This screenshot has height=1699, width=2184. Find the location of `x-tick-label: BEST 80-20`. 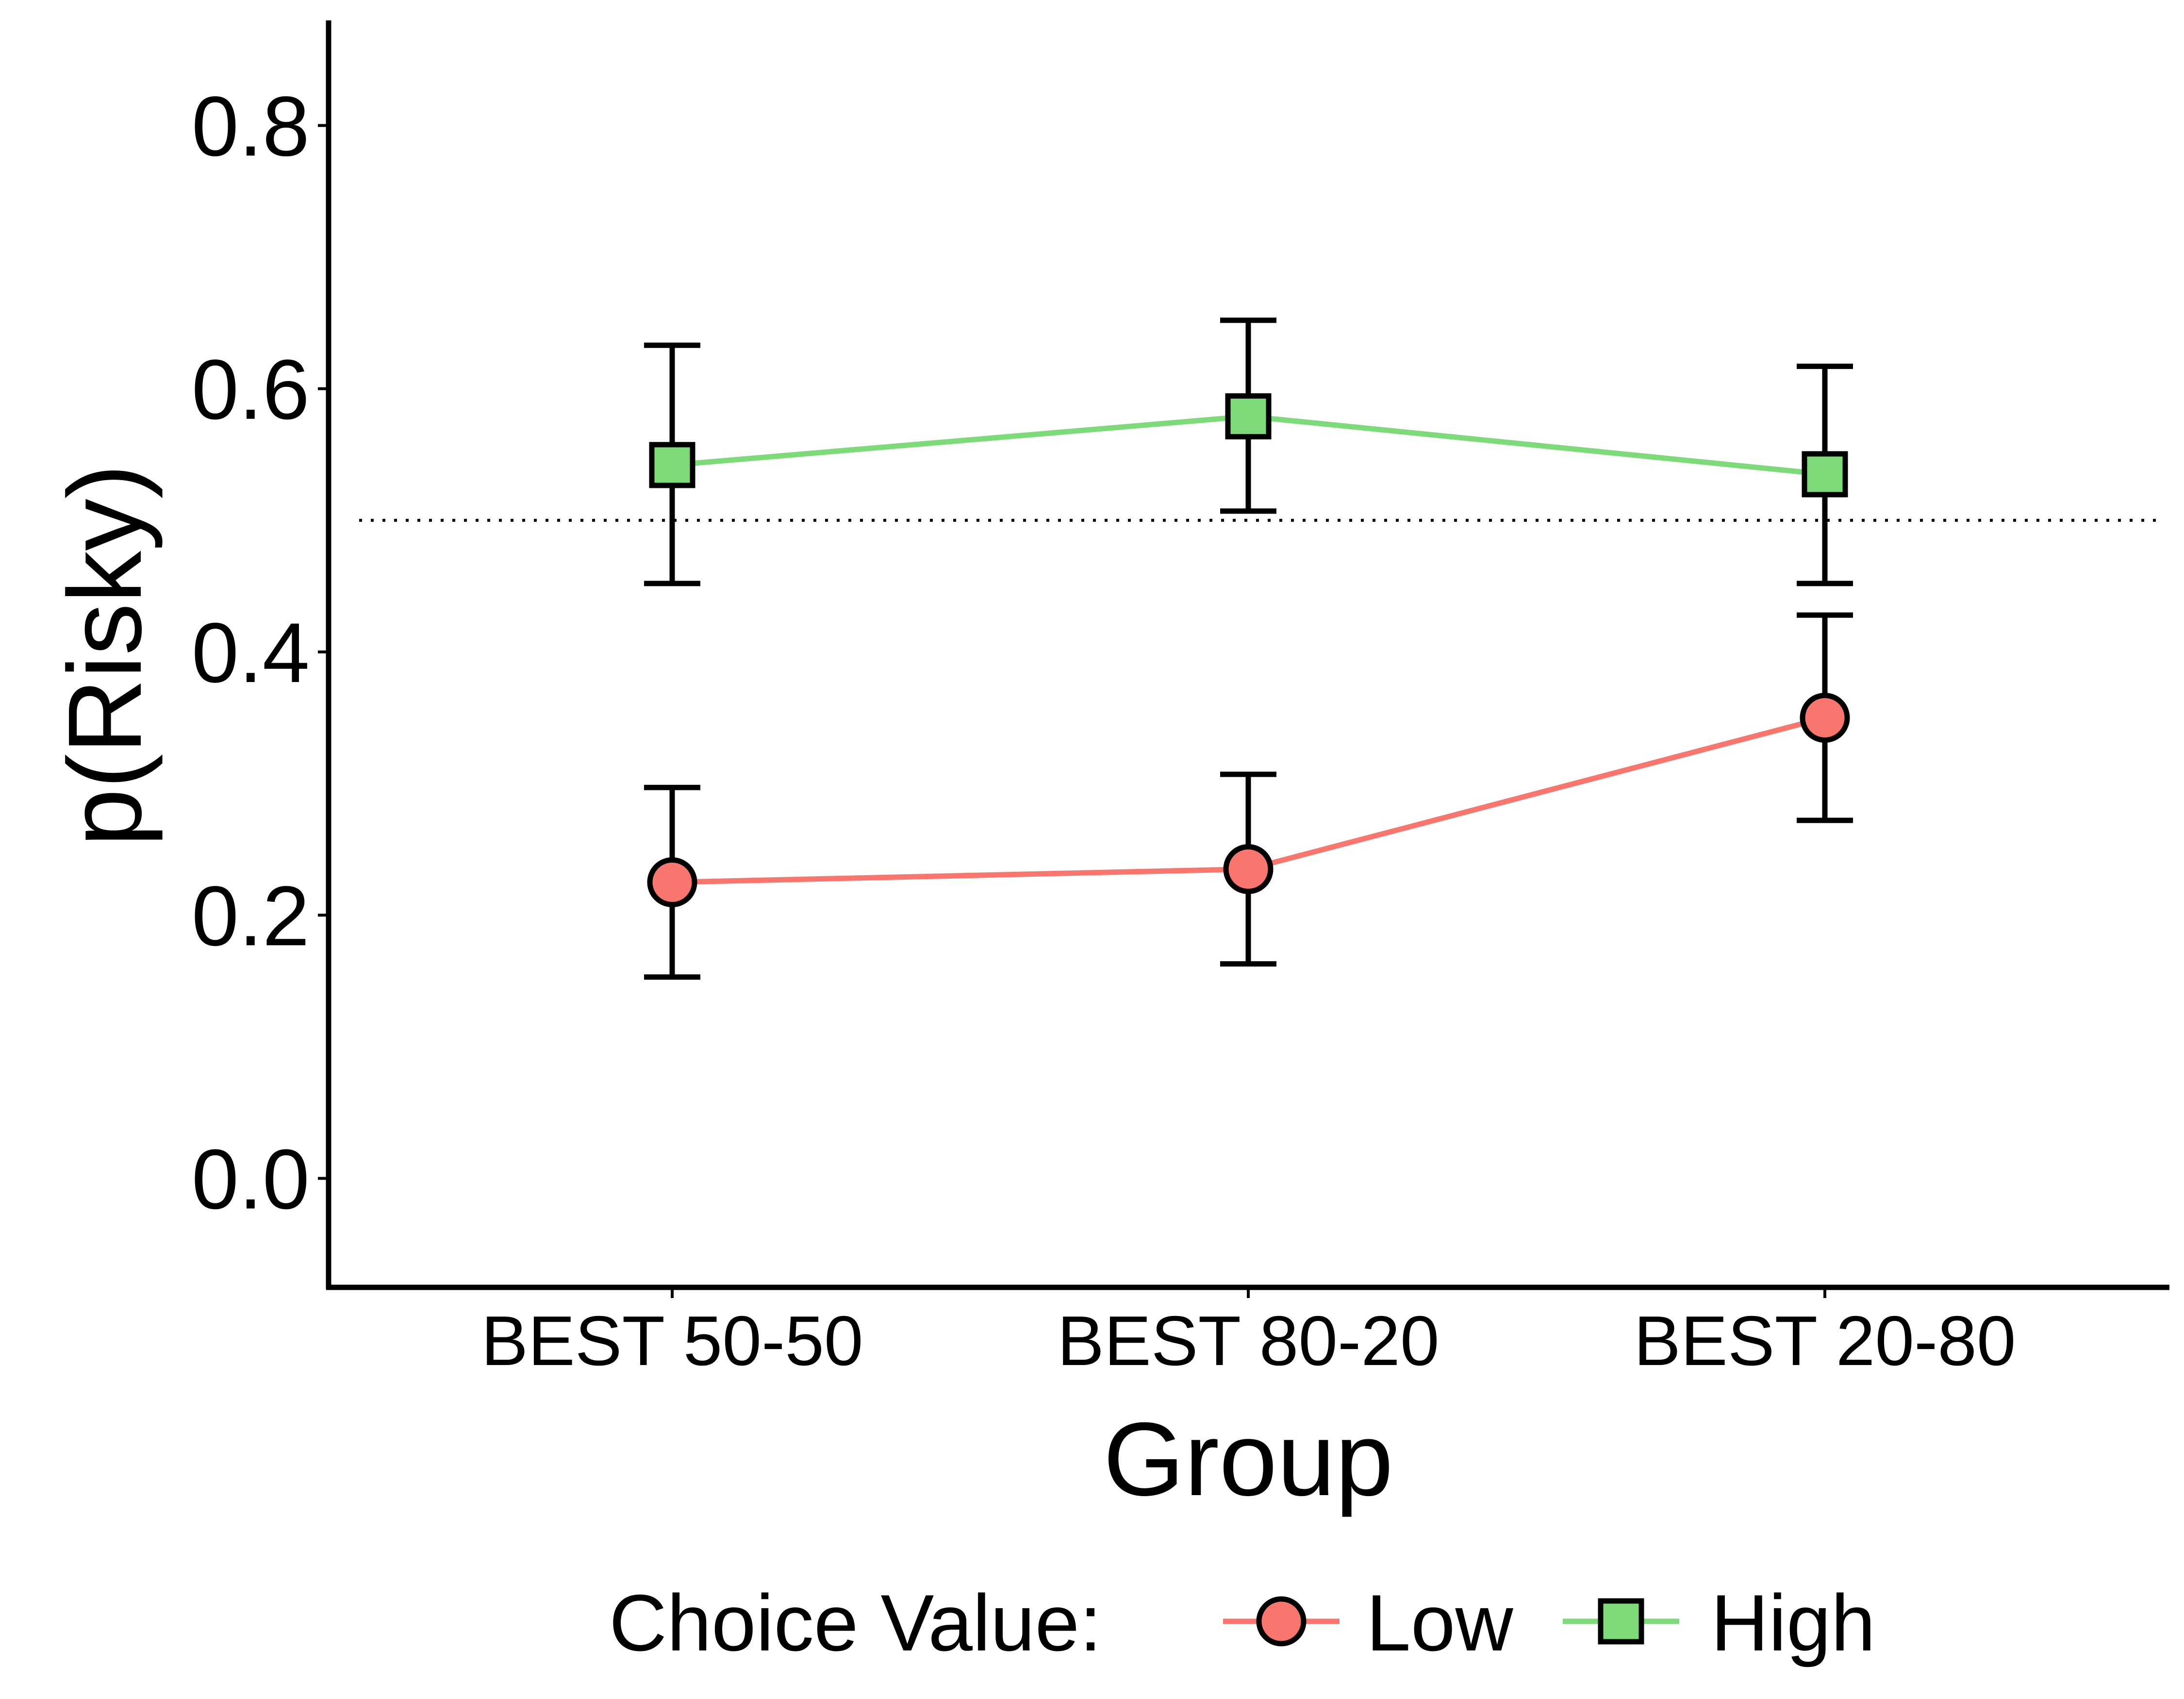

x-tick-label: BEST 80-20 is located at coordinates (1248, 1340).